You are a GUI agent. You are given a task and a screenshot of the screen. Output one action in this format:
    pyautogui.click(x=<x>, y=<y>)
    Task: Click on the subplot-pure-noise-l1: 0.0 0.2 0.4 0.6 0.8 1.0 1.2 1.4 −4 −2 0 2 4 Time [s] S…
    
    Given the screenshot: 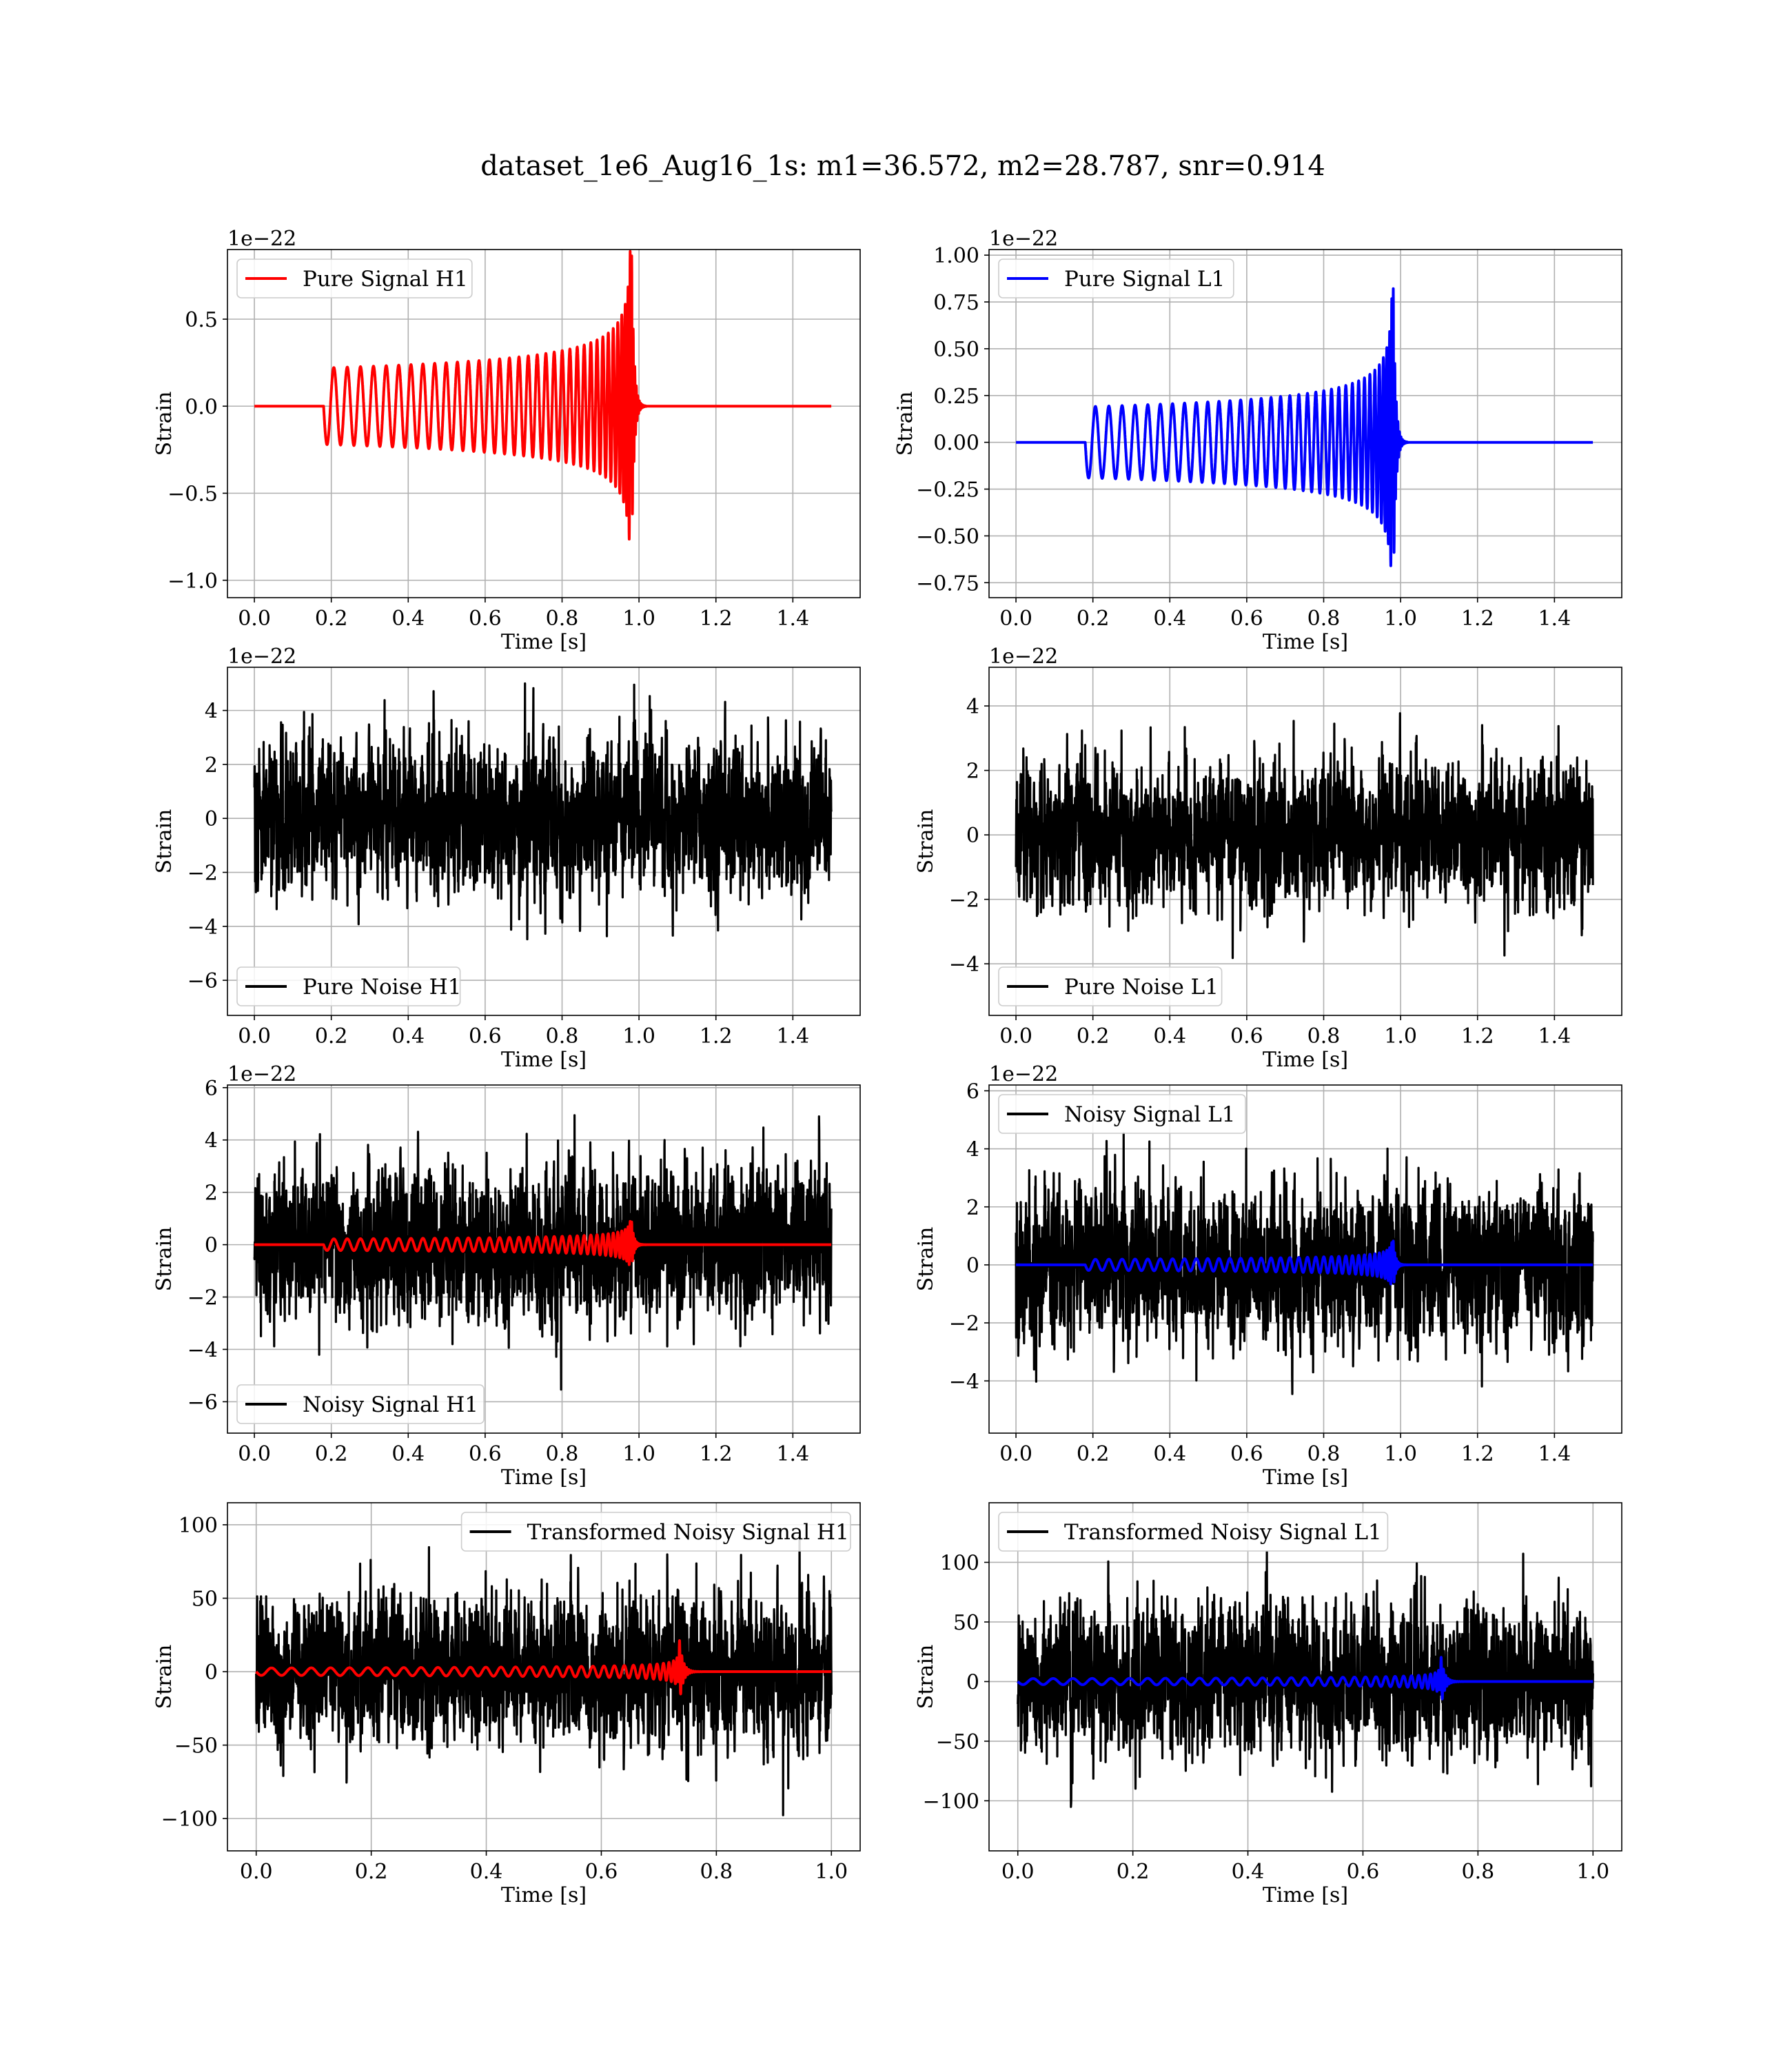 What is the action you would take?
    pyautogui.click(x=1268, y=858)
    